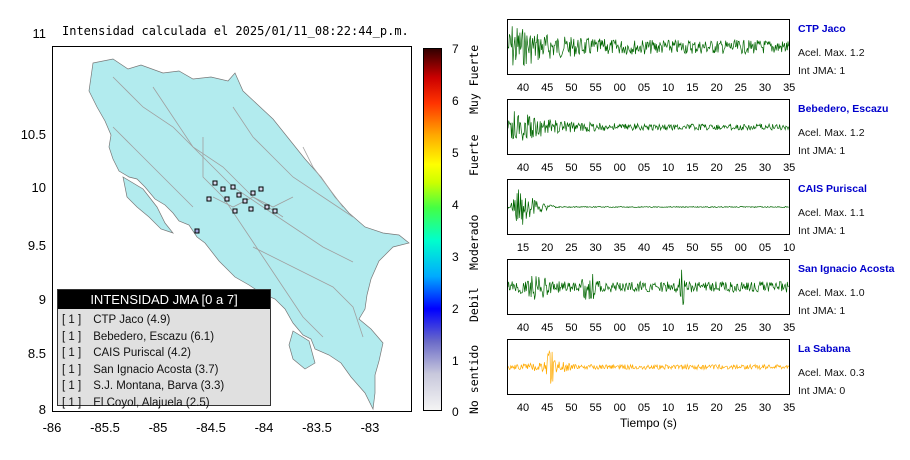 Image resolution: width=910 pixels, height=460 pixels. I want to click on station-name: La Sabana, so click(824, 349).